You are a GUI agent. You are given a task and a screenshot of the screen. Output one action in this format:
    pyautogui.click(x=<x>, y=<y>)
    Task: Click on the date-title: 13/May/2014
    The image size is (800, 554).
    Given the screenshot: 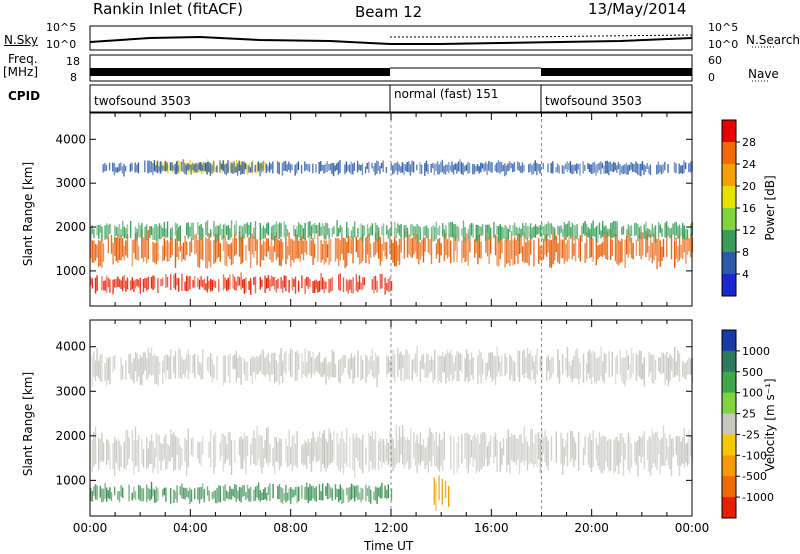 What is the action you would take?
    pyautogui.click(x=637, y=9)
    